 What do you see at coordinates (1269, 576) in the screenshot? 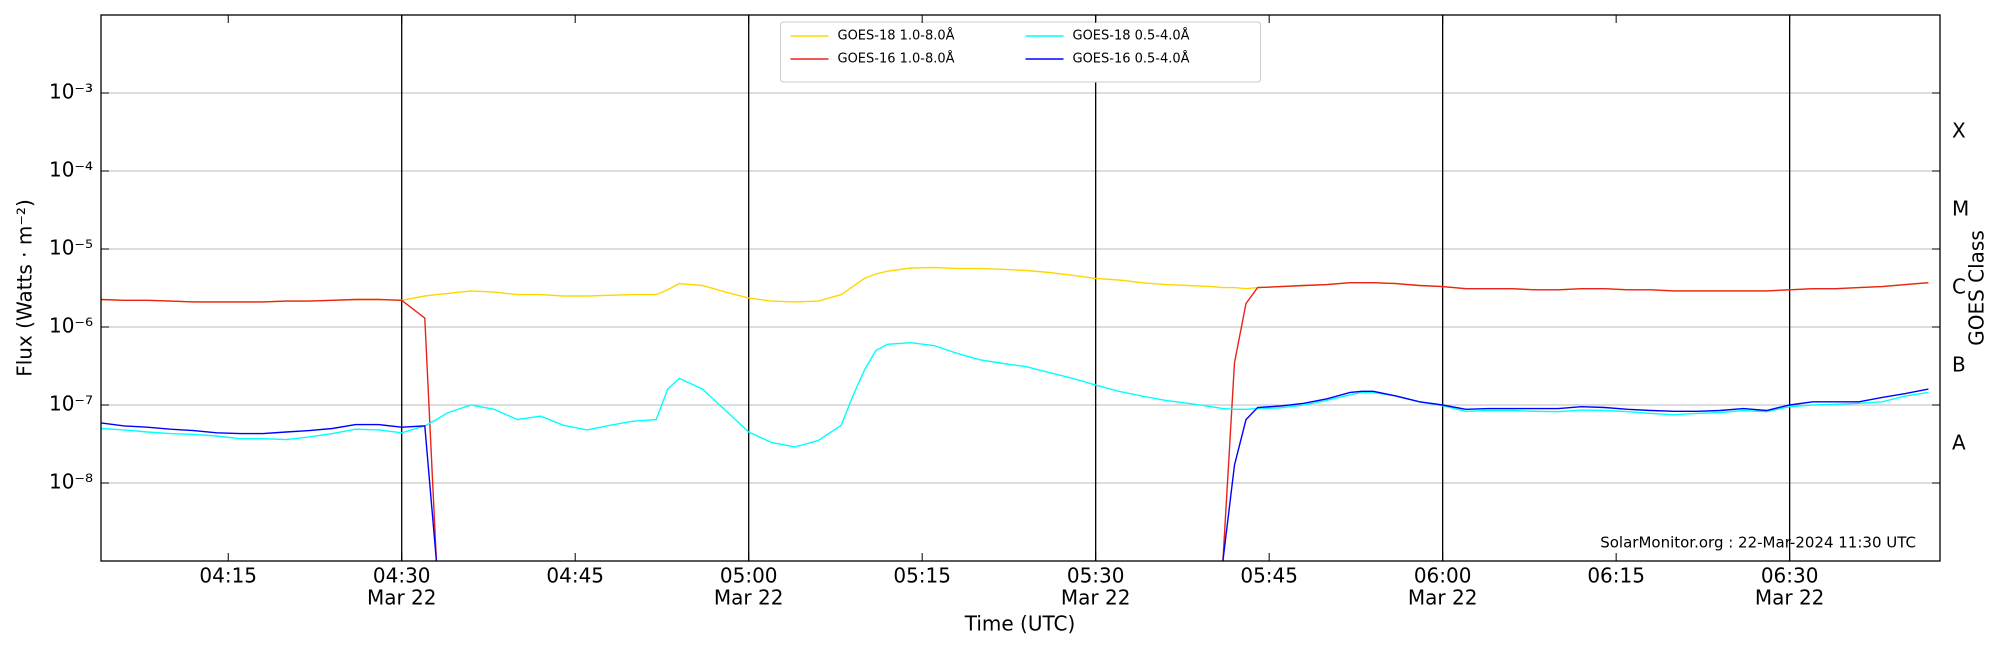
I see `x-tick-label: 05:45` at bounding box center [1269, 576].